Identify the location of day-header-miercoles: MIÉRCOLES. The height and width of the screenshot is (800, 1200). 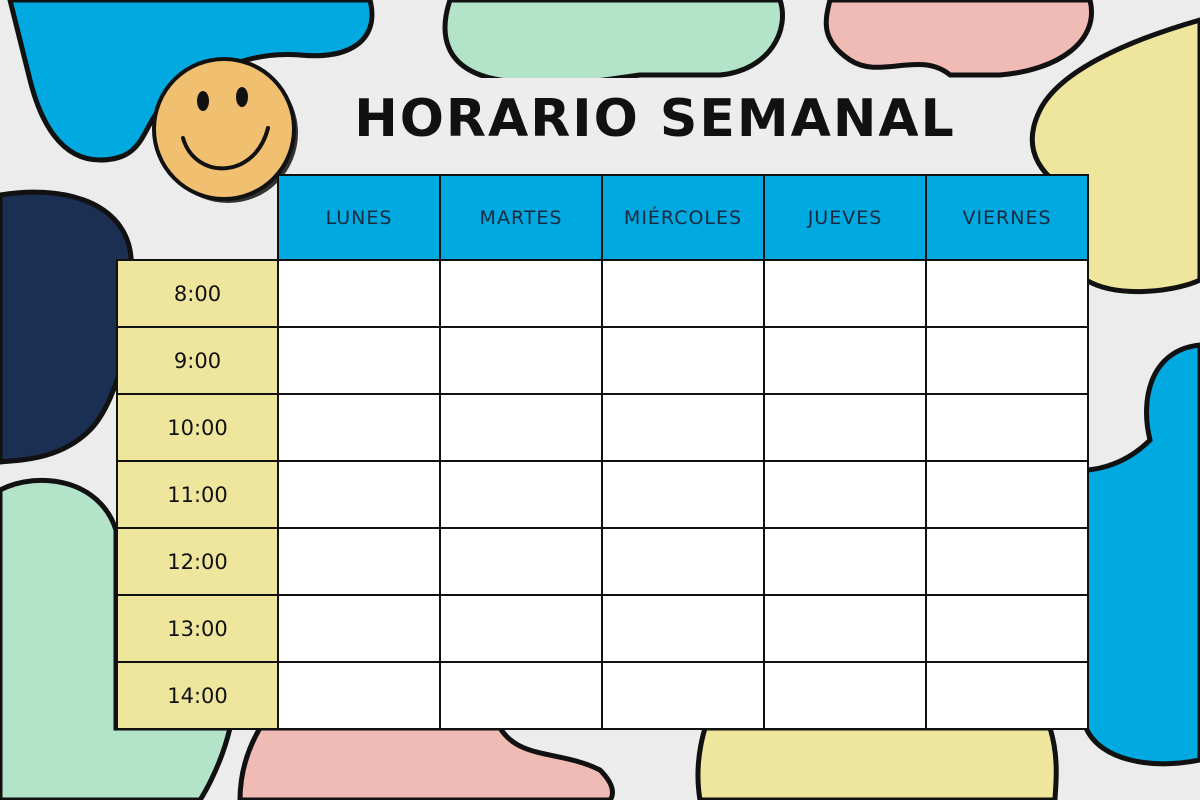
(683, 217).